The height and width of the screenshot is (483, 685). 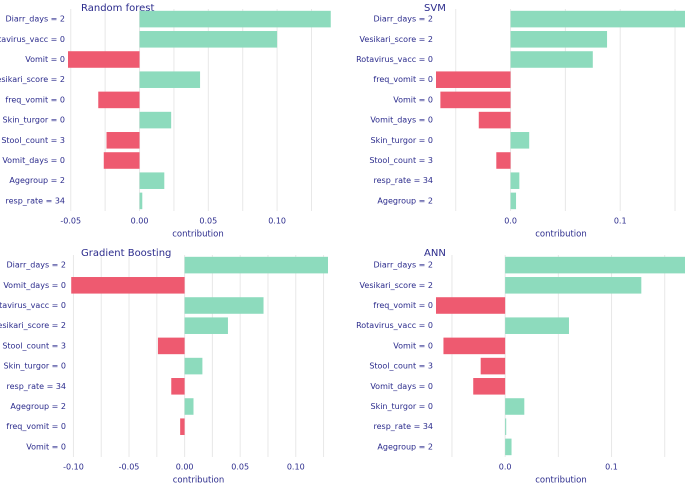 I want to click on tick-label: 0.1, so click(x=611, y=467).